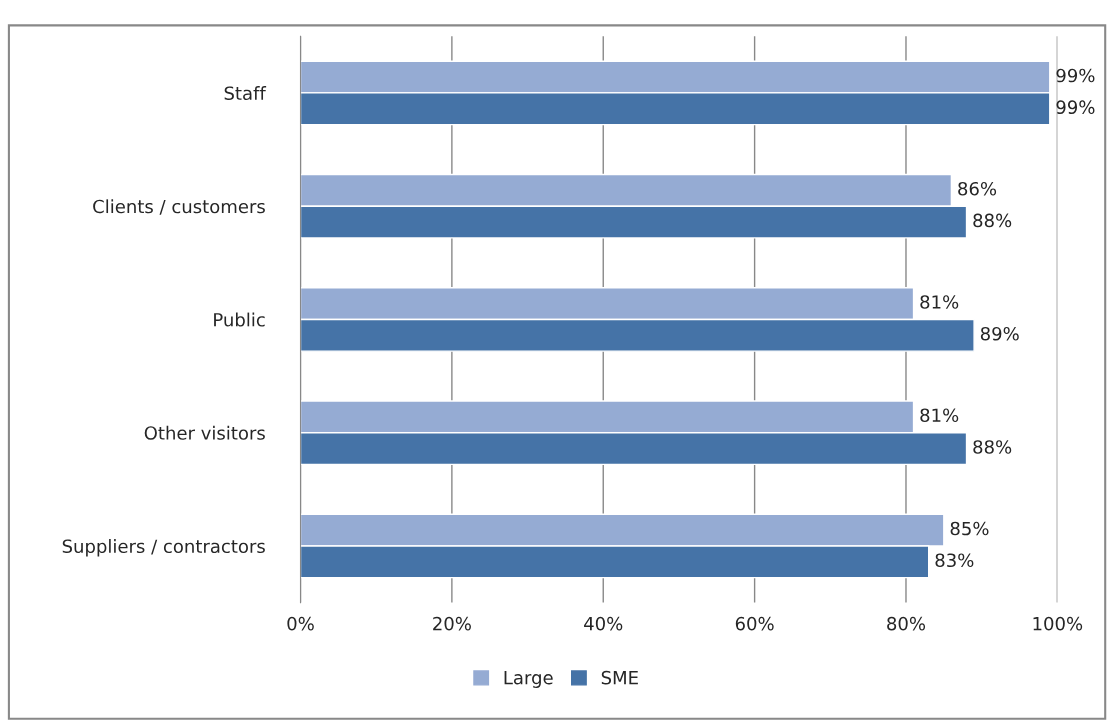 This screenshot has width=1113, height=726. I want to click on x-tick-label: 20%, so click(452, 623).